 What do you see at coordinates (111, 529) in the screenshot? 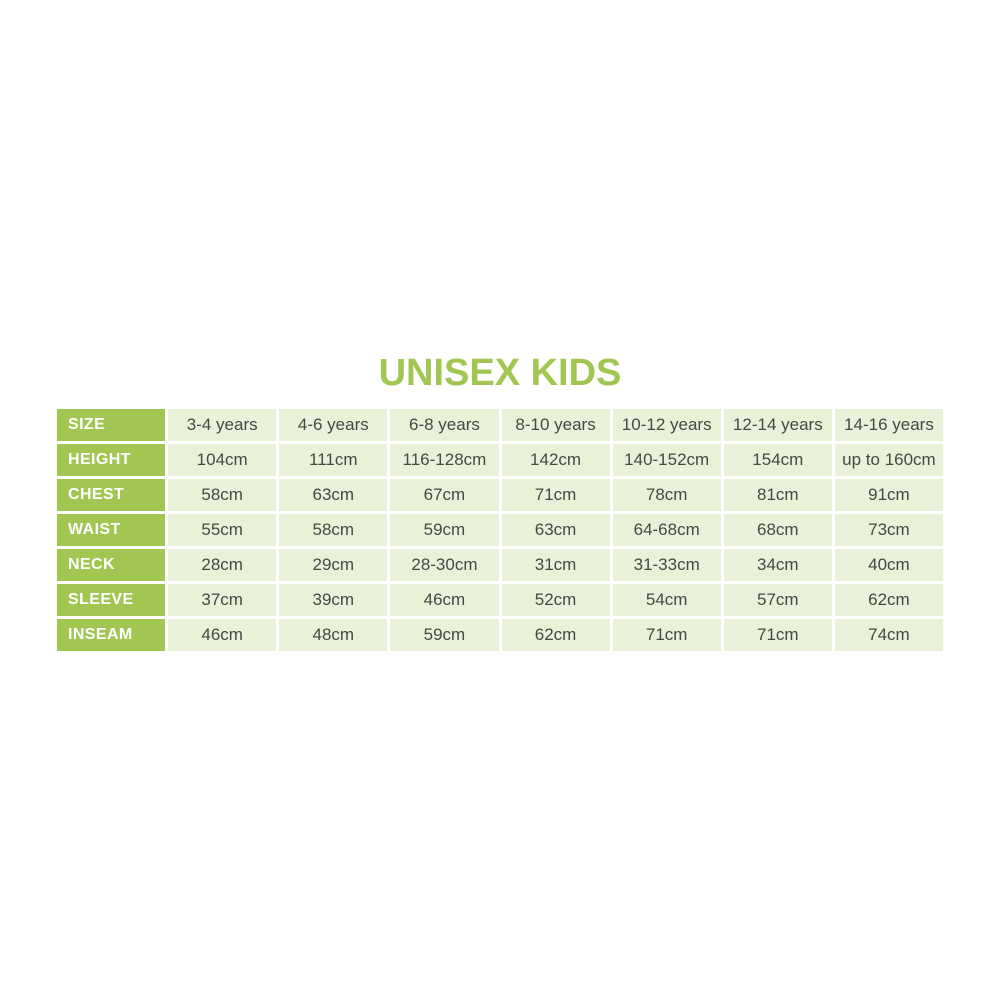
I see `row-label: WAIST` at bounding box center [111, 529].